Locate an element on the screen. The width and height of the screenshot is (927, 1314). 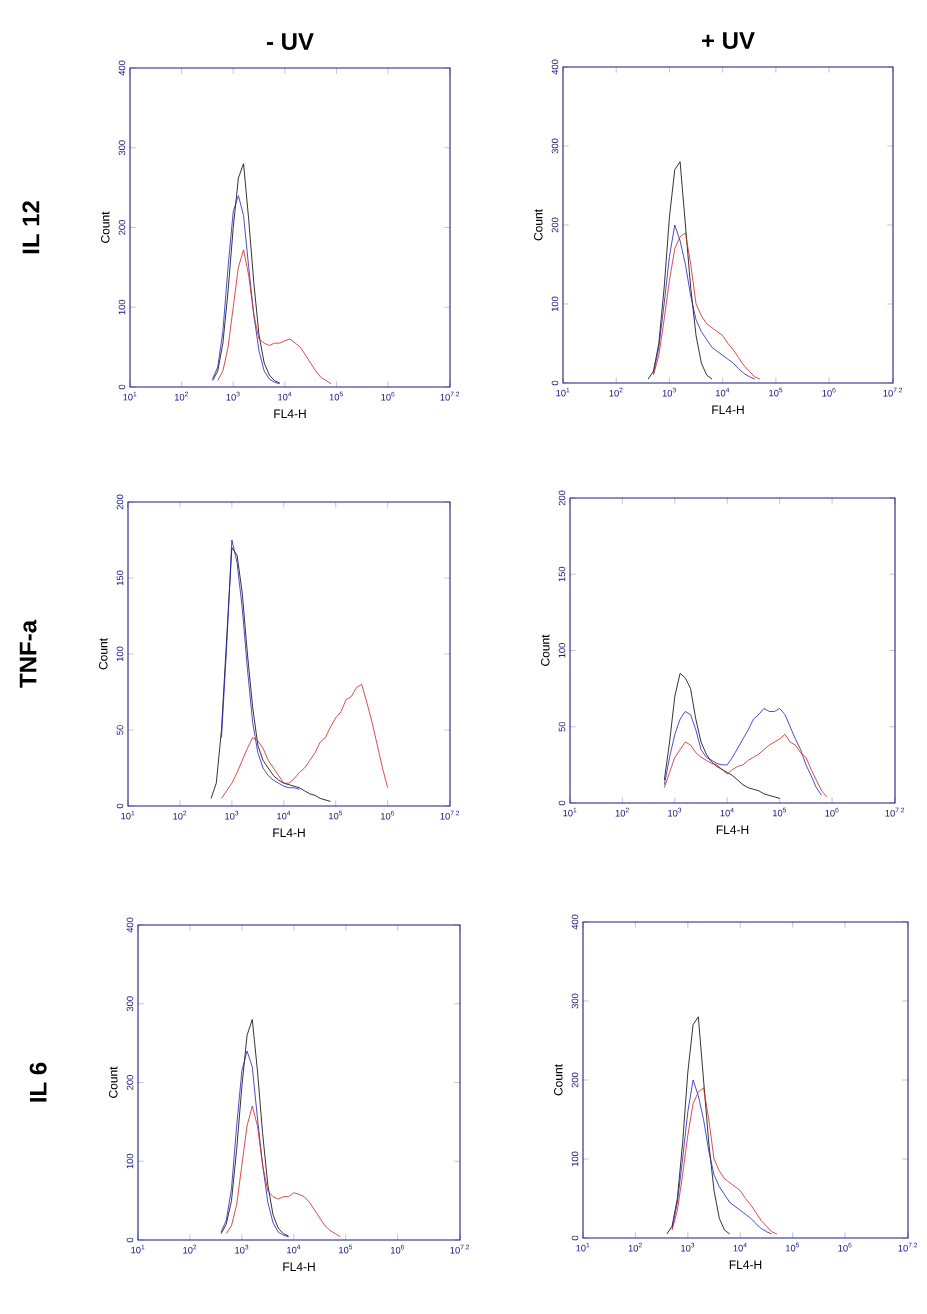
text: IL 6 is located at coordinates (38, 1082).